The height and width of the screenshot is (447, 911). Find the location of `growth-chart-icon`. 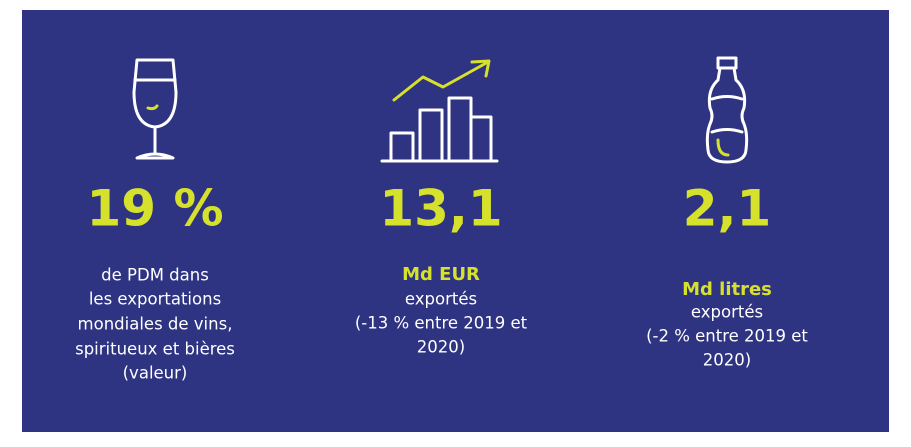

growth-chart-icon is located at coordinates (439, 111).